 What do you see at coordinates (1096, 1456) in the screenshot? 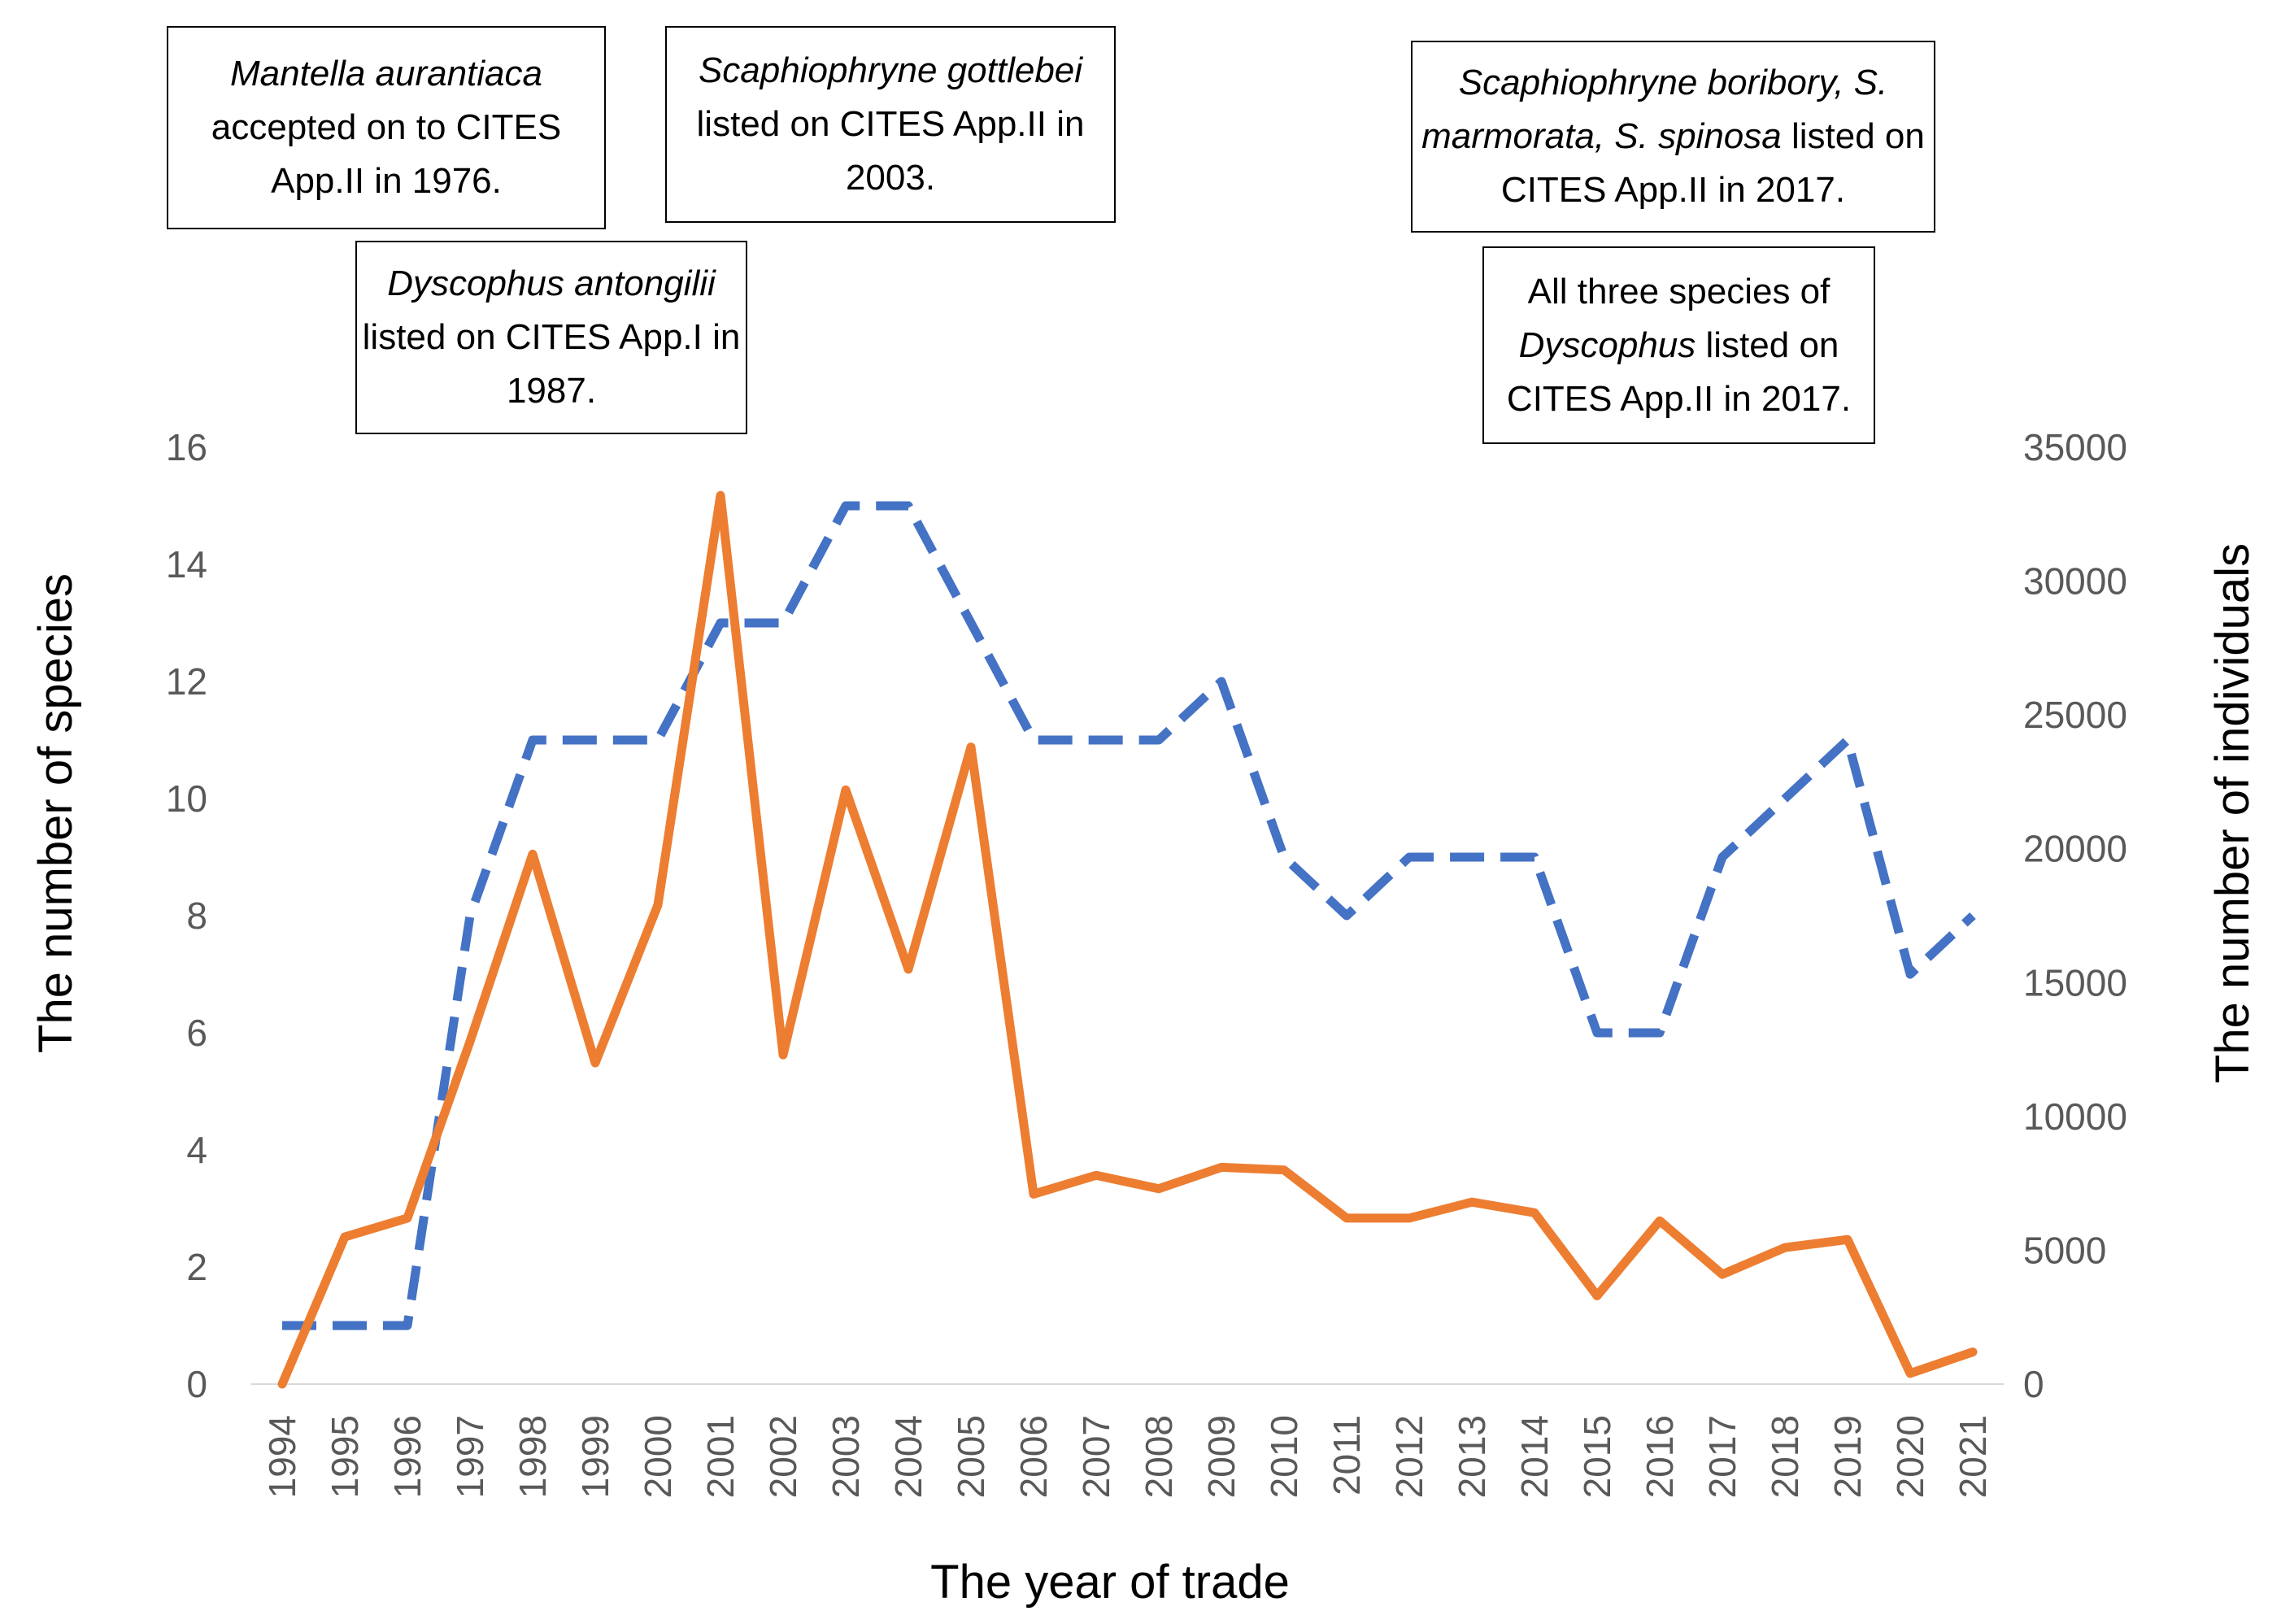
I see `x-tick-label: 2007` at bounding box center [1096, 1456].